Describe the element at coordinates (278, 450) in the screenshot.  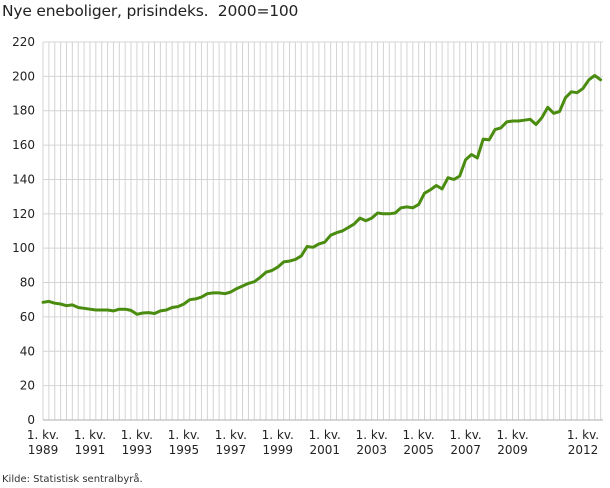
I see `x-tick-label: 1999` at that location.